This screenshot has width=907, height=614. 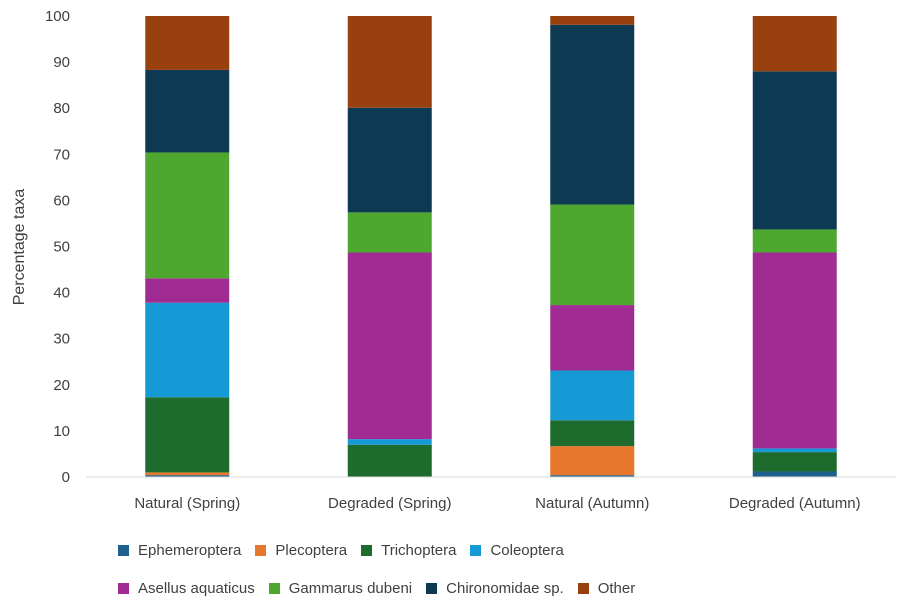 What do you see at coordinates (527, 550) in the screenshot?
I see `legend-label: Coleoptera` at bounding box center [527, 550].